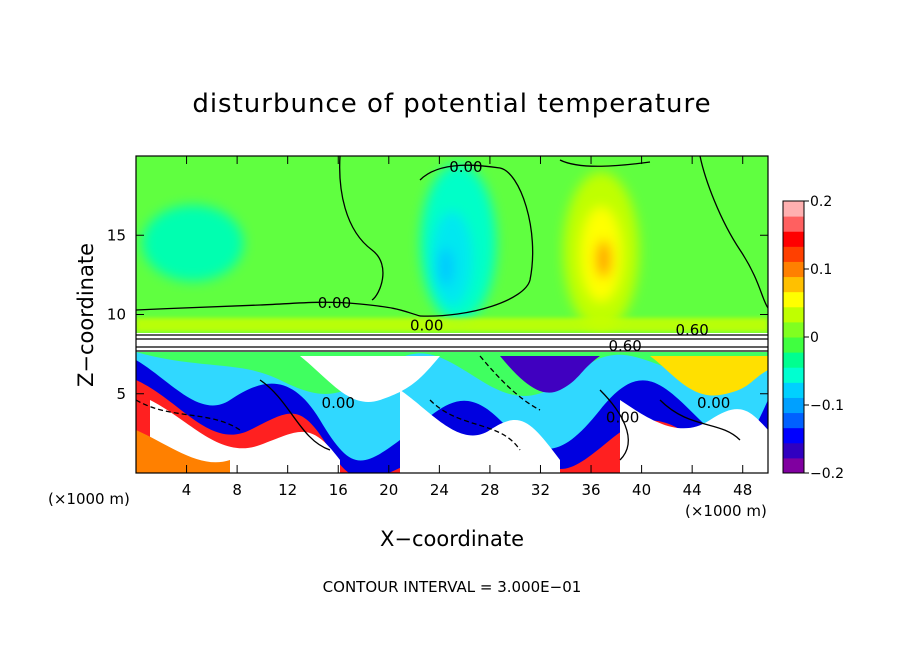  Describe the element at coordinates (452, 342) in the screenshot. I see `white-layer` at that location.